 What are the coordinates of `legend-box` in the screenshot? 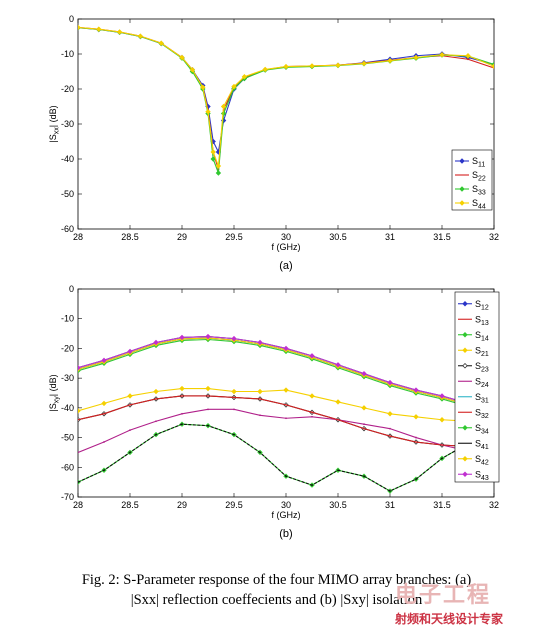 It's located at (477, 387).